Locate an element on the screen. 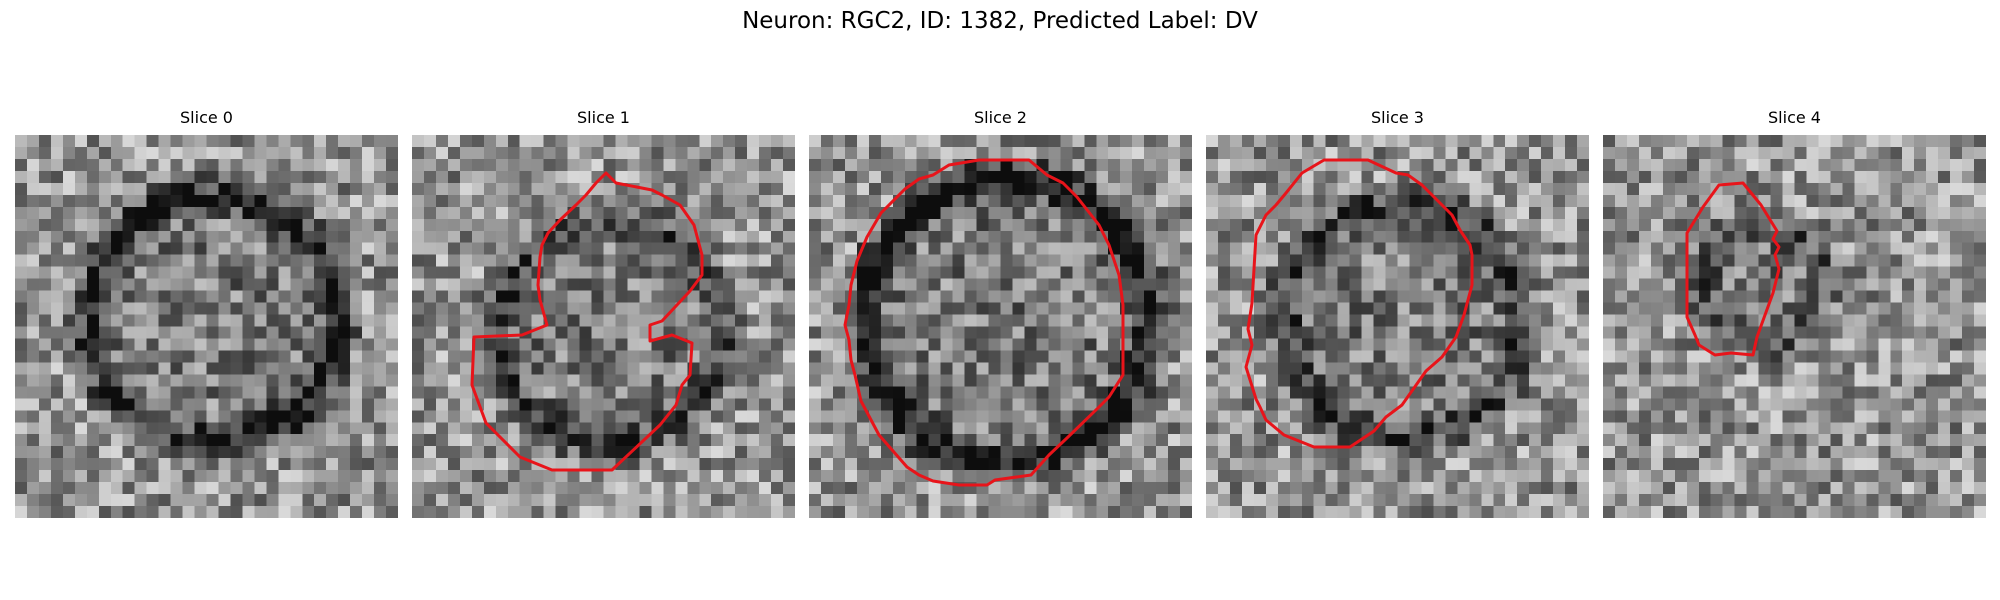 This screenshot has height=600, width=2000. slice-title-1: Slice 1 is located at coordinates (603, 117).